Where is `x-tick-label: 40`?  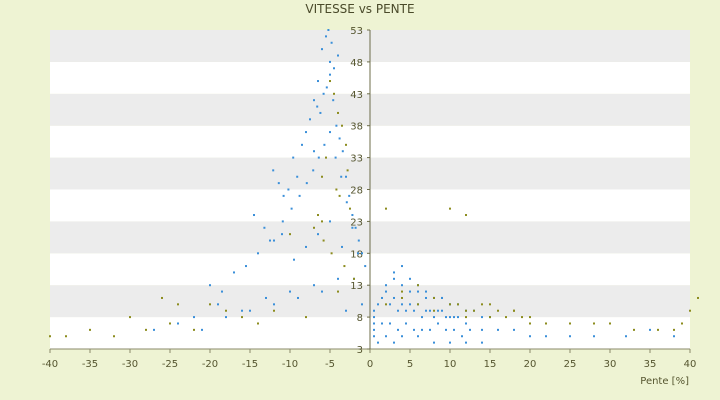 x-tick-label: 40 is located at coordinates (690, 364).